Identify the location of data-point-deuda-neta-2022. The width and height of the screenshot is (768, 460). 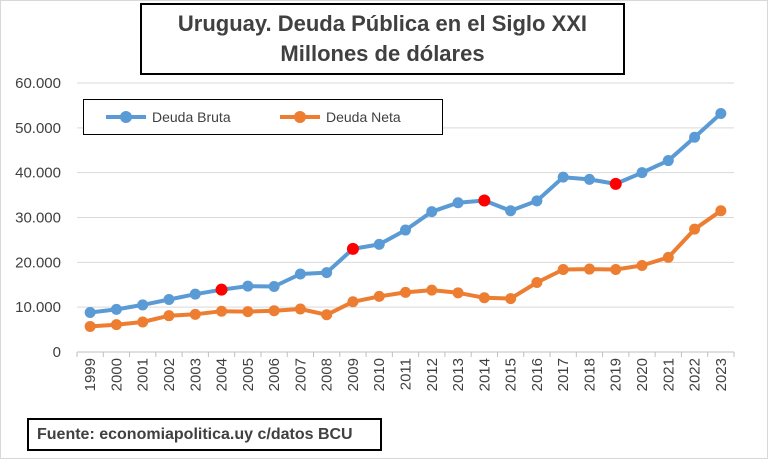
(695, 229).